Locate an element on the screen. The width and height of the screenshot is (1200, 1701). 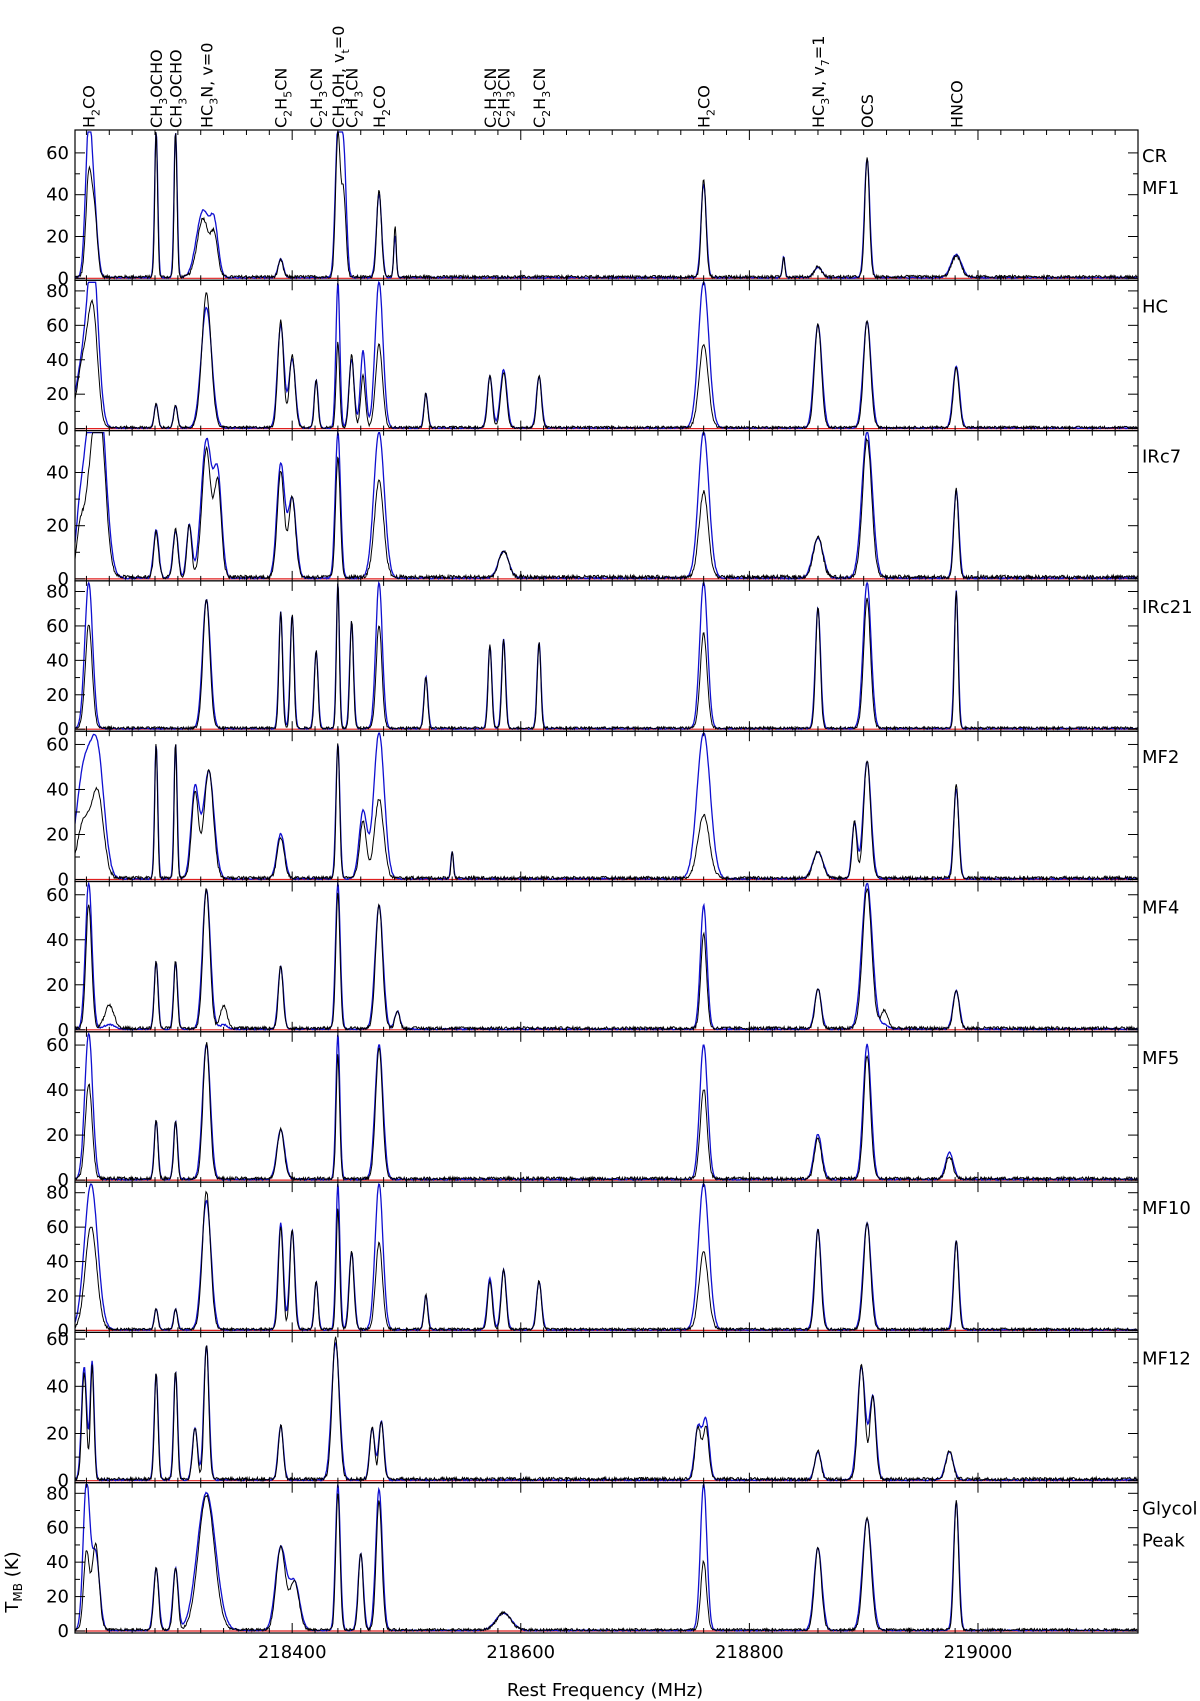
svg-text: CH3OH, vt=0 is located at coordinates (340, 77).